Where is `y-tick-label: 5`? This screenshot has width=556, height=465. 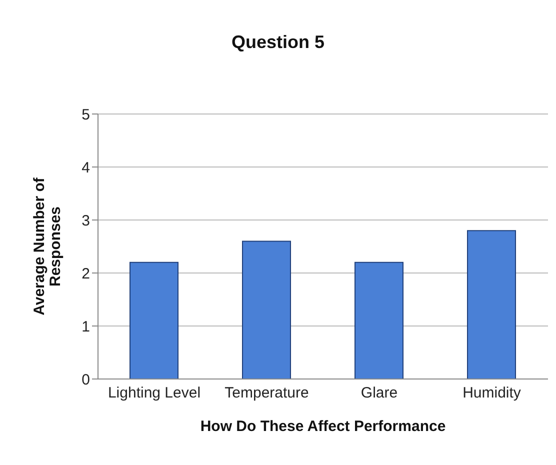
y-tick-label: 5 is located at coordinates (86, 115).